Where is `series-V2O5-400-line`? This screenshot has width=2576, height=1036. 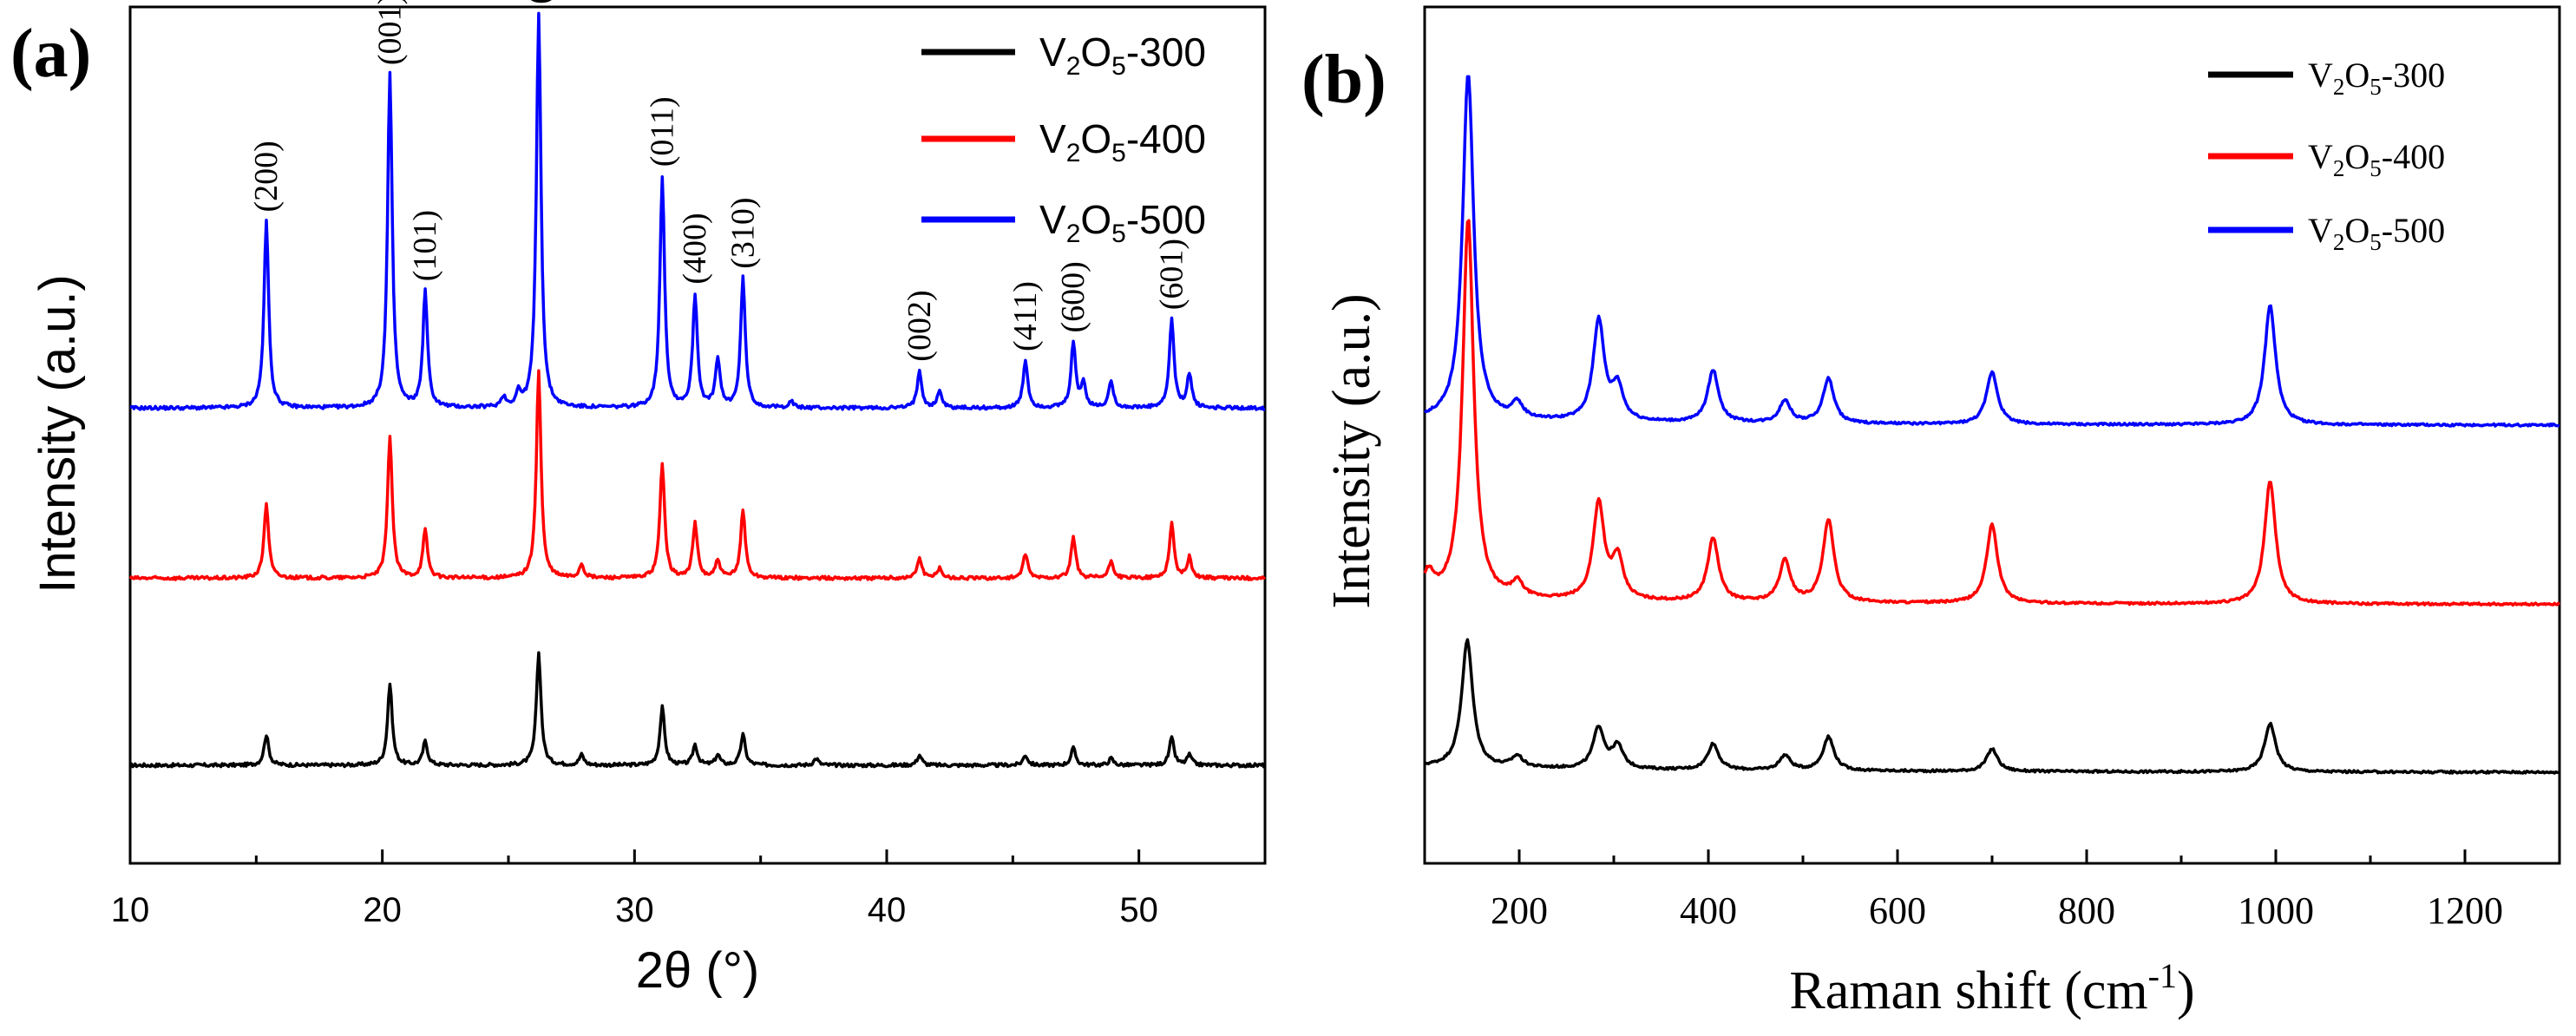 series-V2O5-400-line is located at coordinates (697, 475).